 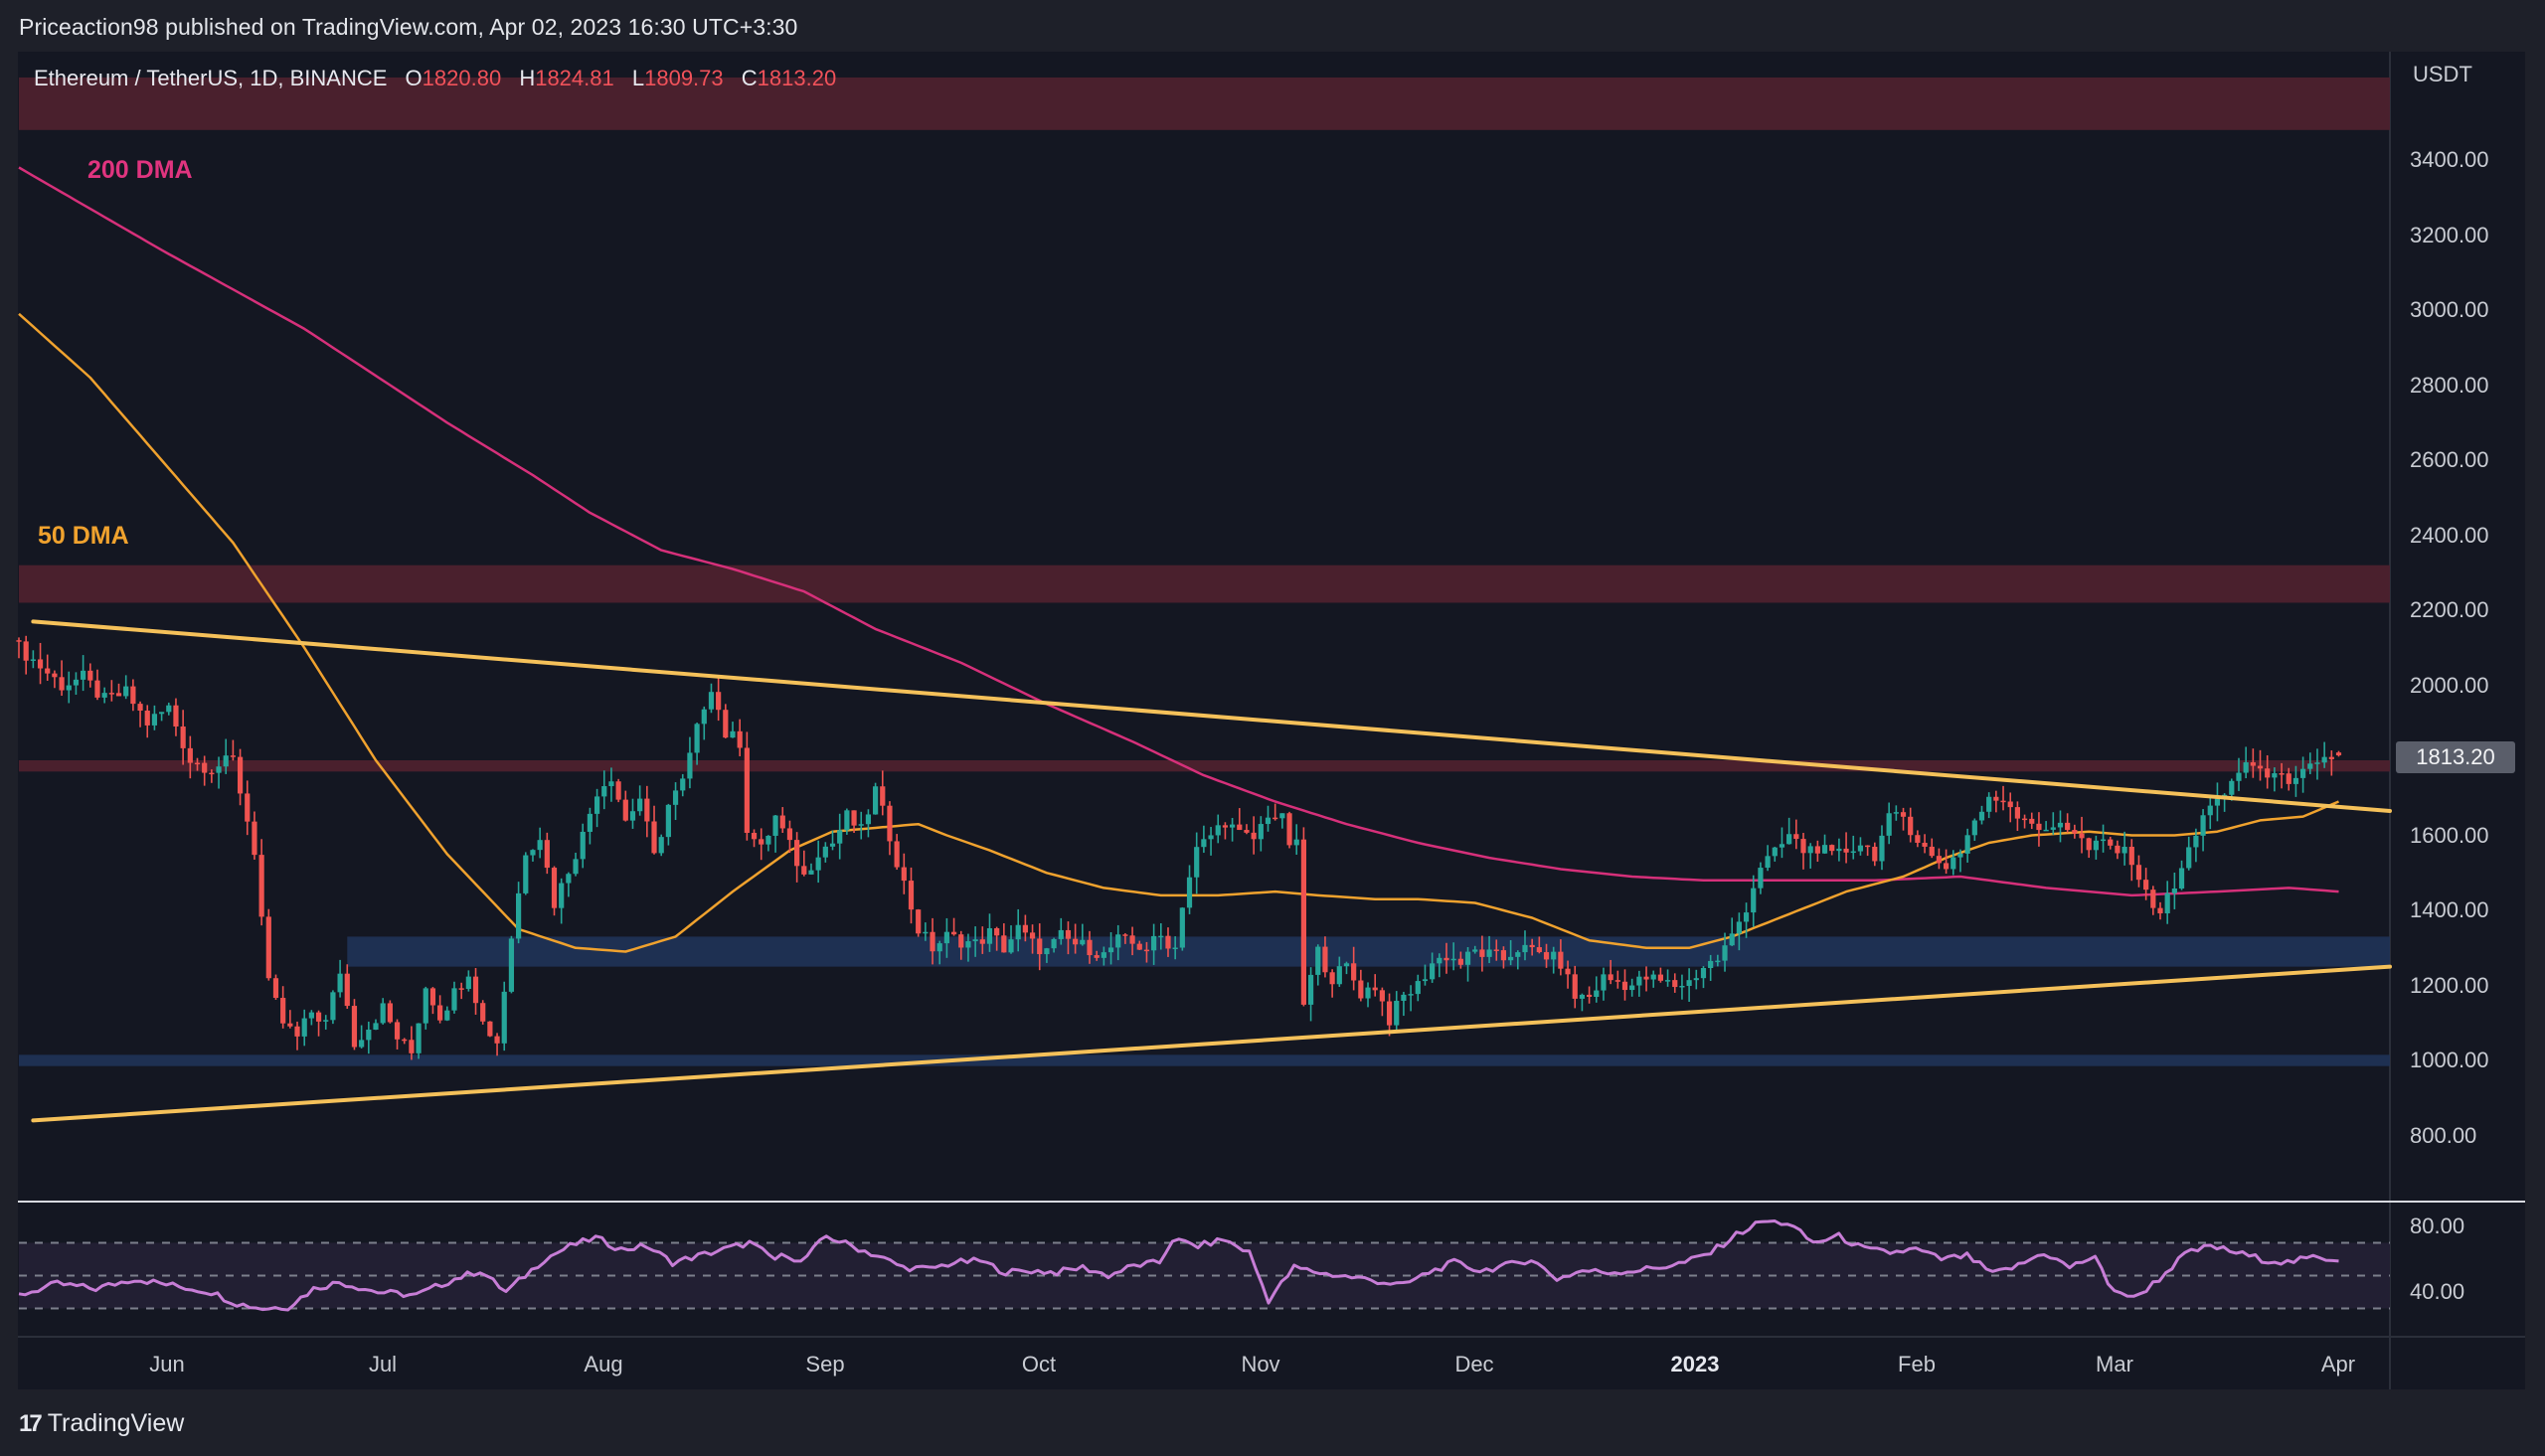 I want to click on price-tick: 3000.00, so click(x=2449, y=309).